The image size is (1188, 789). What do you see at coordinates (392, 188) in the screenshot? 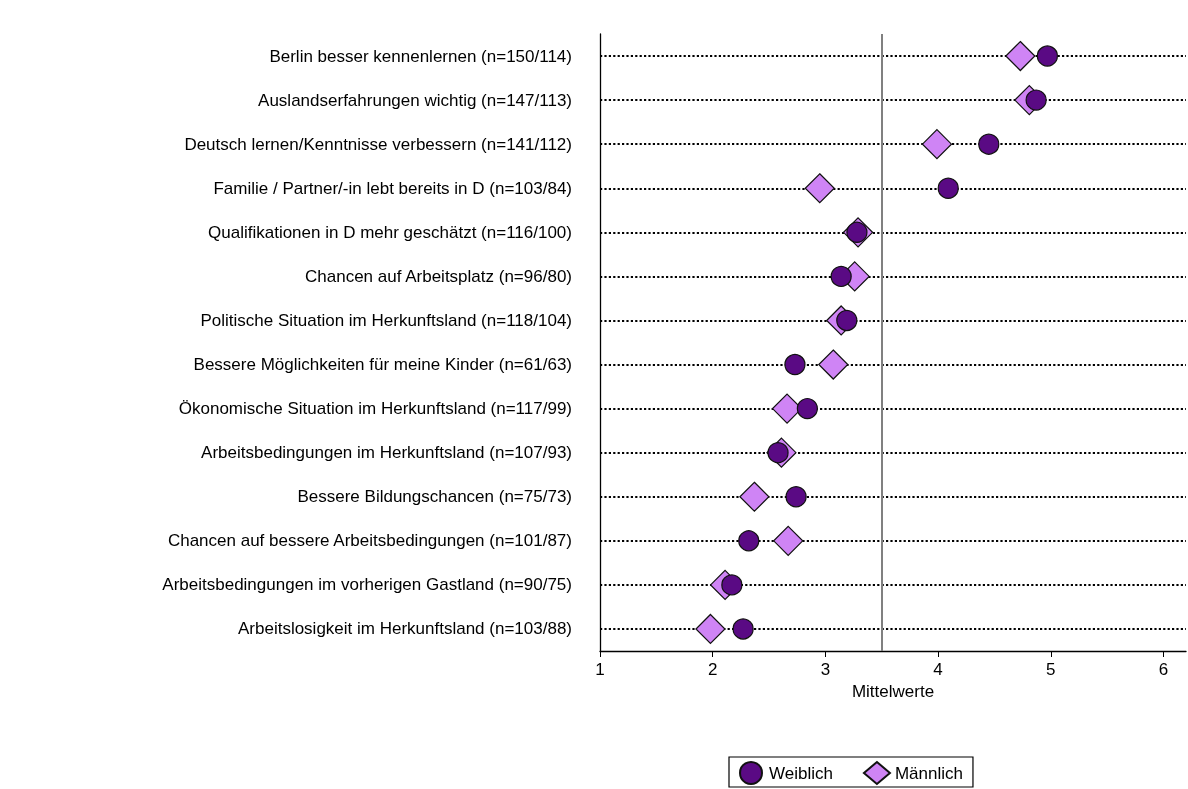
I see `y-tick-label: Familie / Partner/-in lebt bereits in D (n=103/84)` at bounding box center [392, 188].